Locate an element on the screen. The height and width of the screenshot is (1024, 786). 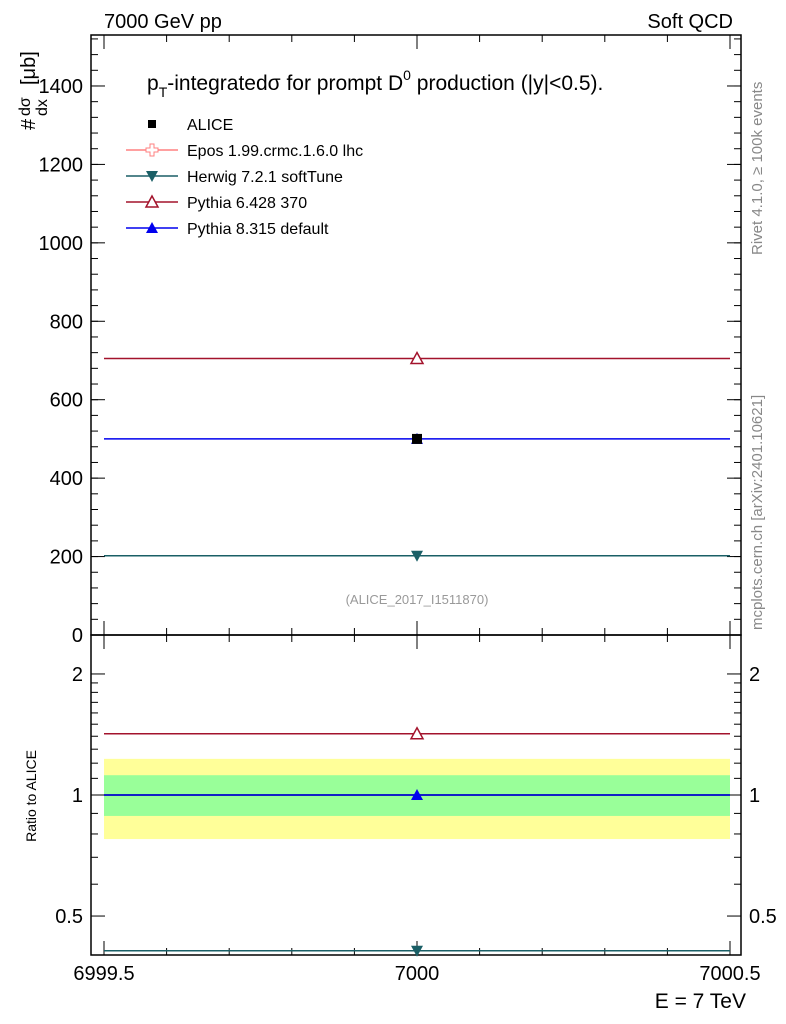
y-tick-label: 400 is located at coordinates (66, 479).